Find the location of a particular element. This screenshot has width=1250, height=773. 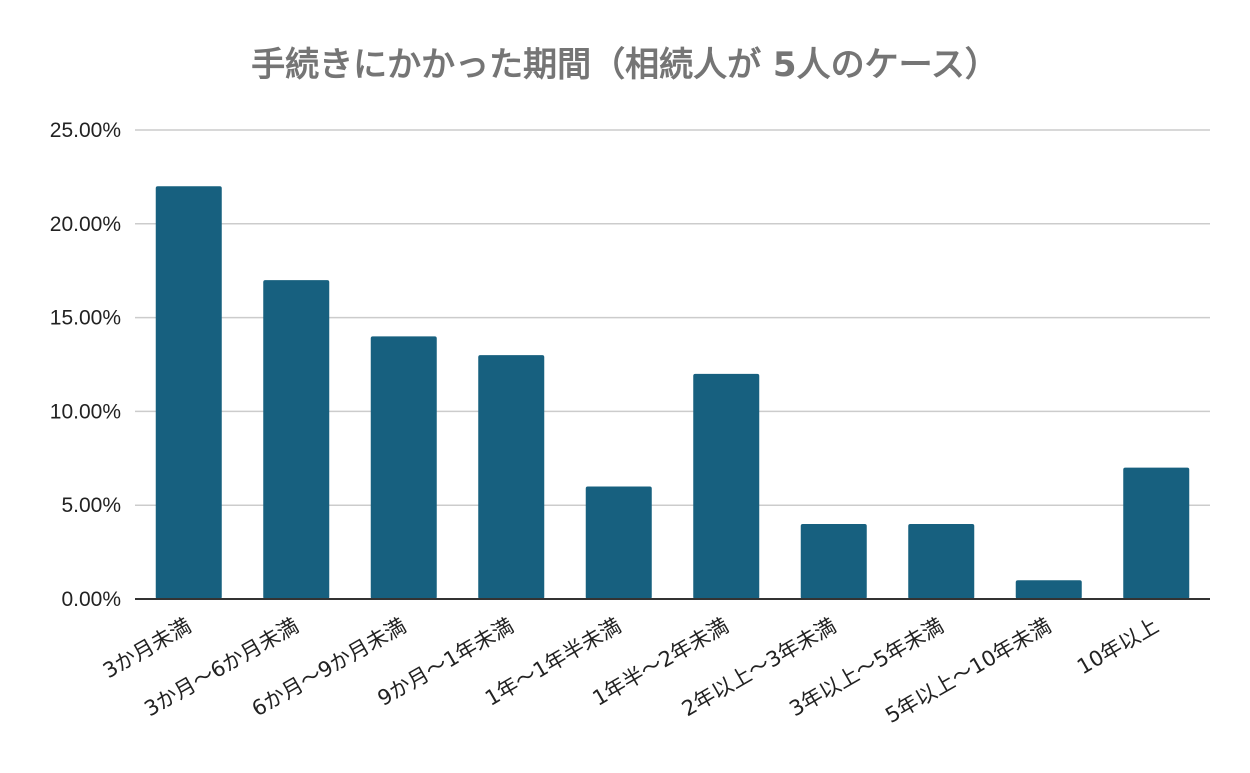

y-tick-label: 15.00% is located at coordinates (85, 318).